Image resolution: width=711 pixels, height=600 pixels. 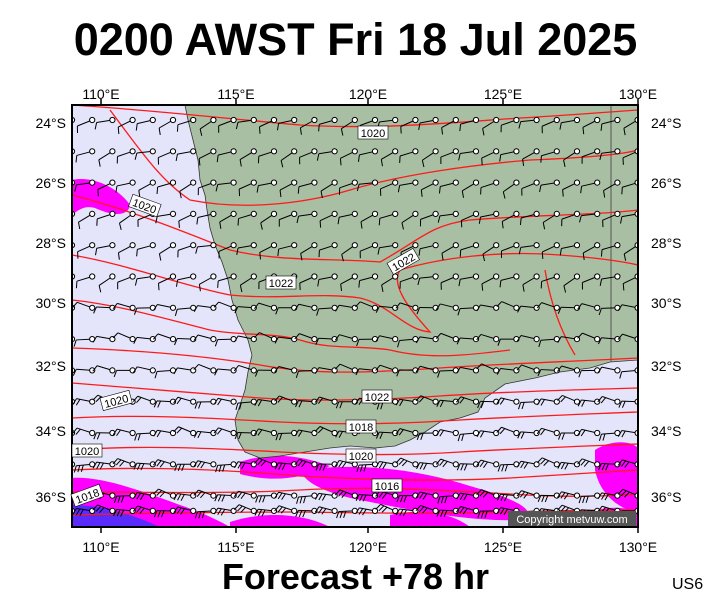 I want to click on isobar-label: 1022, so click(x=377, y=398).